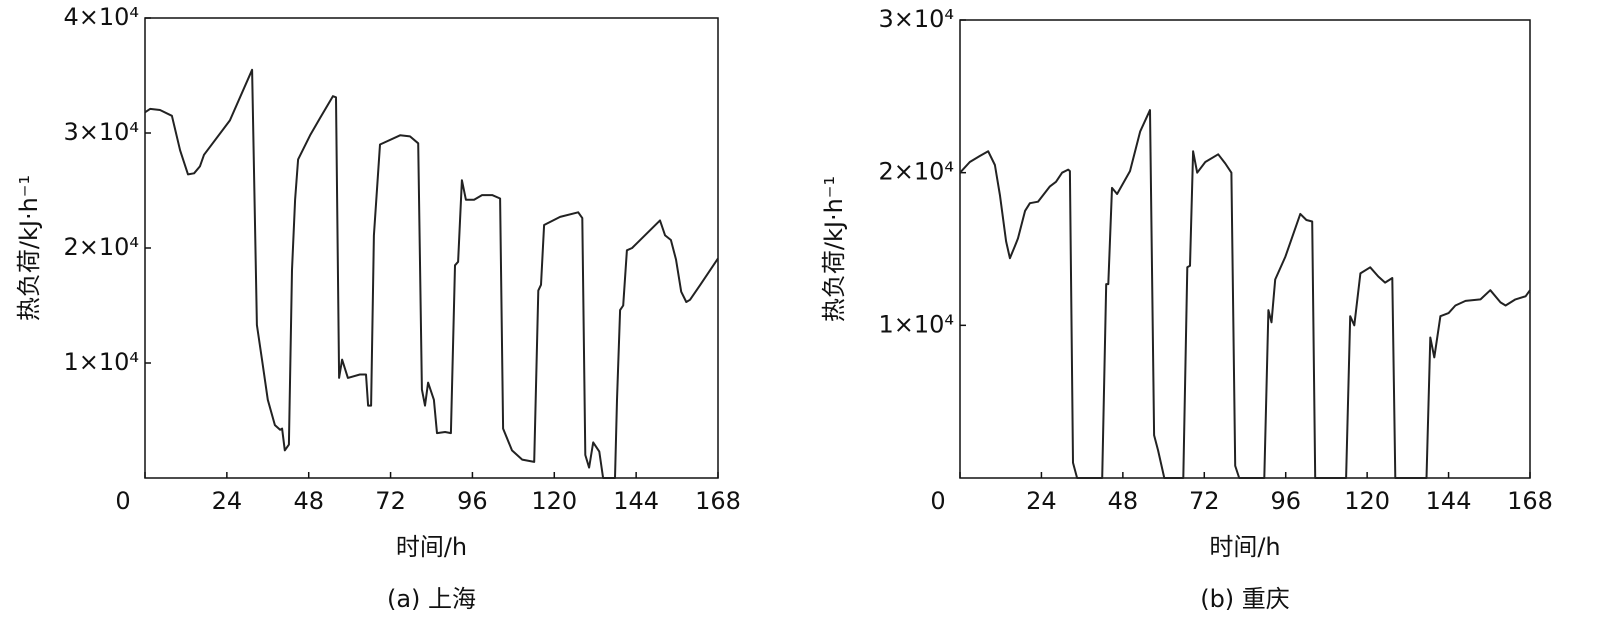 Image resolution: width=1616 pixels, height=636 pixels. Describe the element at coordinates (431, 599) in the screenshot. I see `caption: (a) 上海` at that location.